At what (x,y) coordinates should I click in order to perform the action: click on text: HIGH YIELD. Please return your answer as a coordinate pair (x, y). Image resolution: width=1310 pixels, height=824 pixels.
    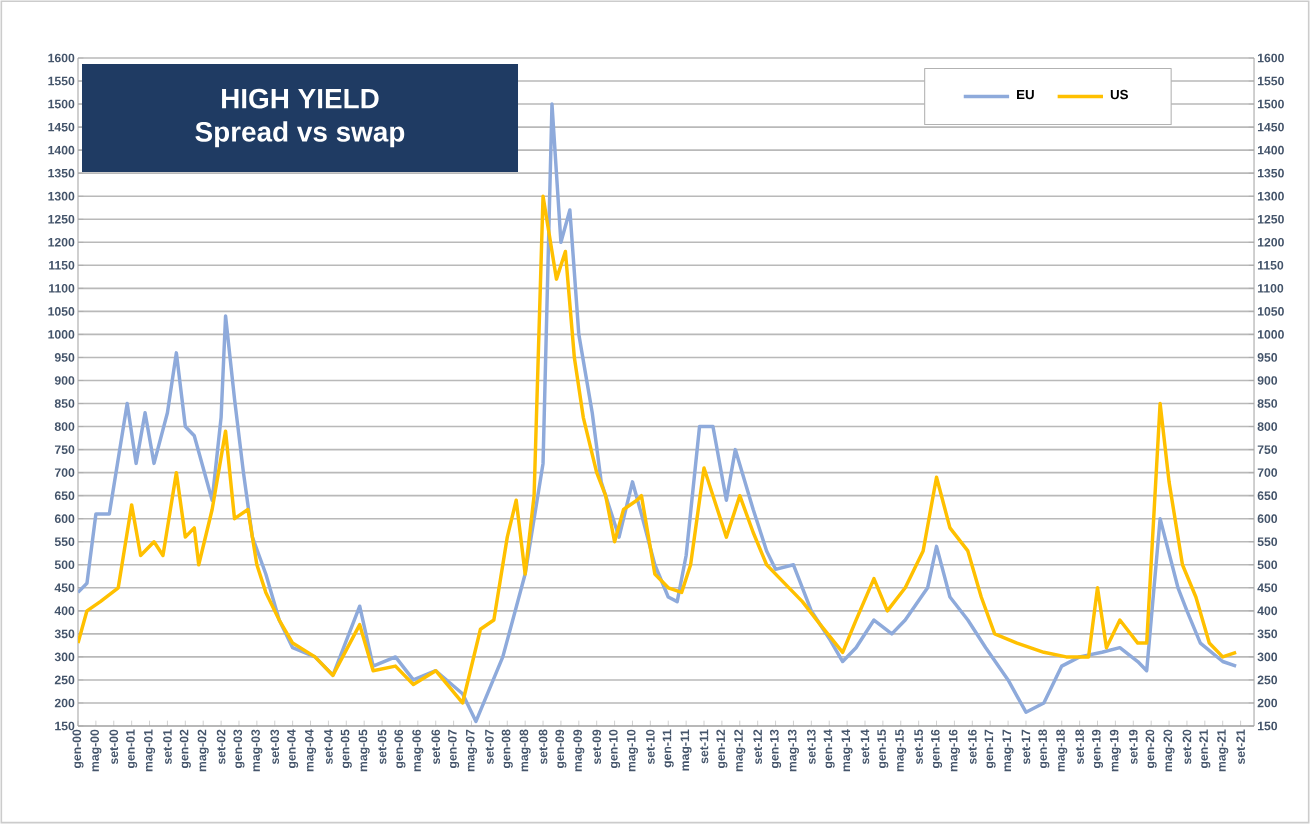
    Looking at the image, I should click on (300, 98).